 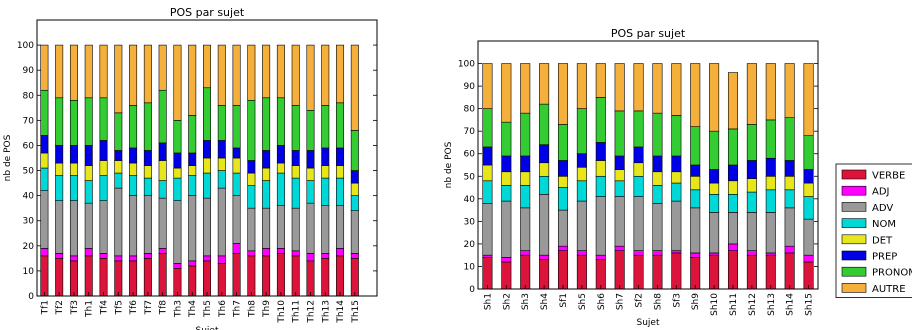 What do you see at coordinates (753, 304) in the screenshot?
I see `x-tick-label: Sh12` at bounding box center [753, 304].